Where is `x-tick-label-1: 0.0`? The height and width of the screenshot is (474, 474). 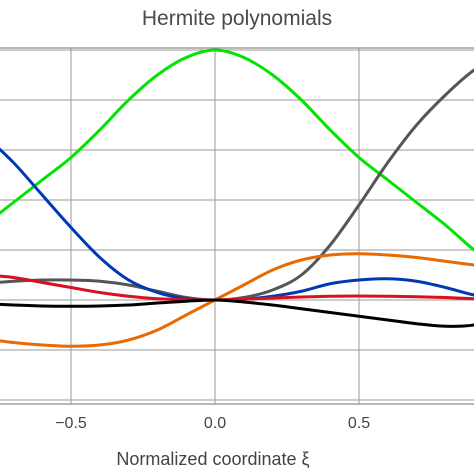 x-tick-label-1: 0.0 is located at coordinates (215, 423).